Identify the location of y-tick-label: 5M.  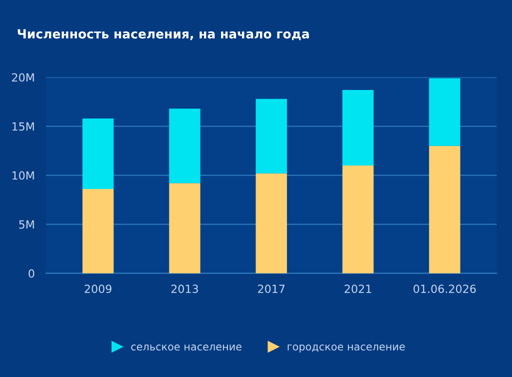
(26, 224).